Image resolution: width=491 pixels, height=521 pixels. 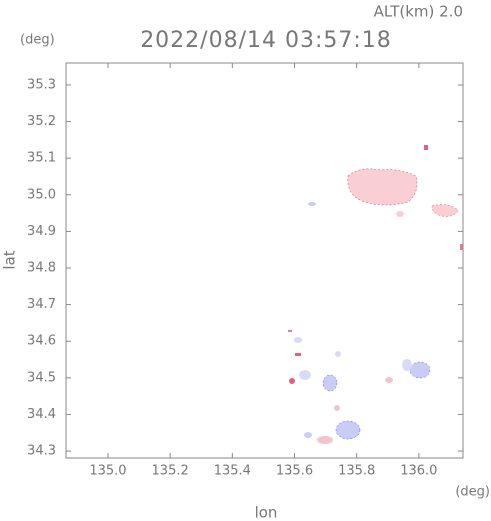 I want to click on chart-title: 2022/08/14 03:57:18, so click(x=266, y=40).